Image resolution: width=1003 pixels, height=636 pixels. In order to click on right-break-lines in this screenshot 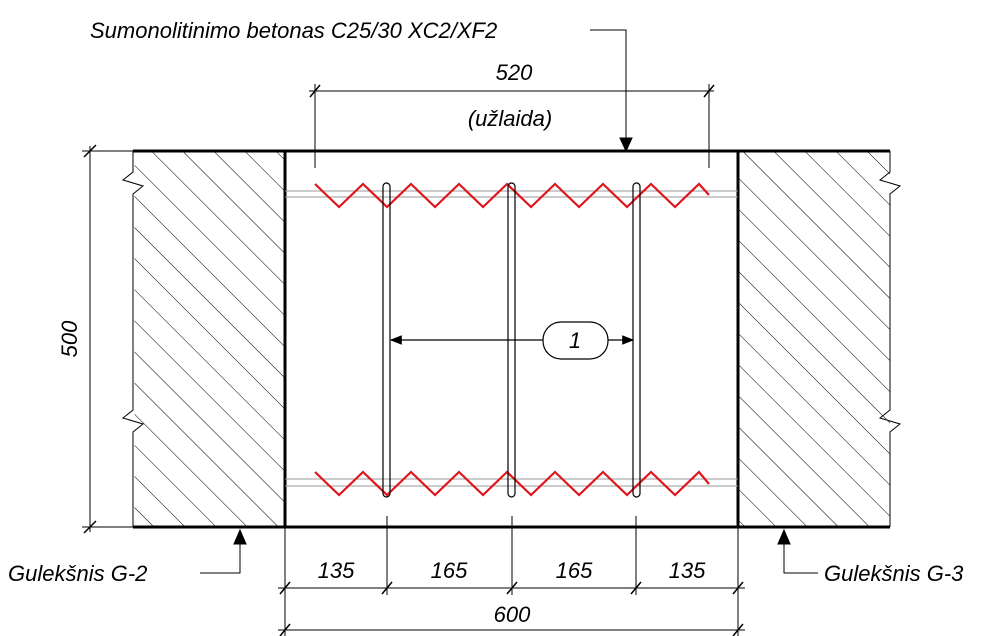, I will do `click(890, 339)`.